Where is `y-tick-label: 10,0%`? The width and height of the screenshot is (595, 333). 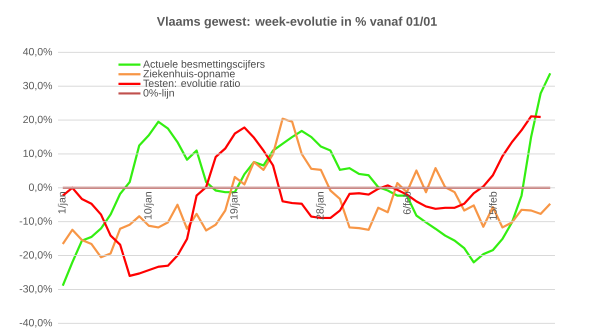
y-tick-label: 10,0% is located at coordinates (37, 154).